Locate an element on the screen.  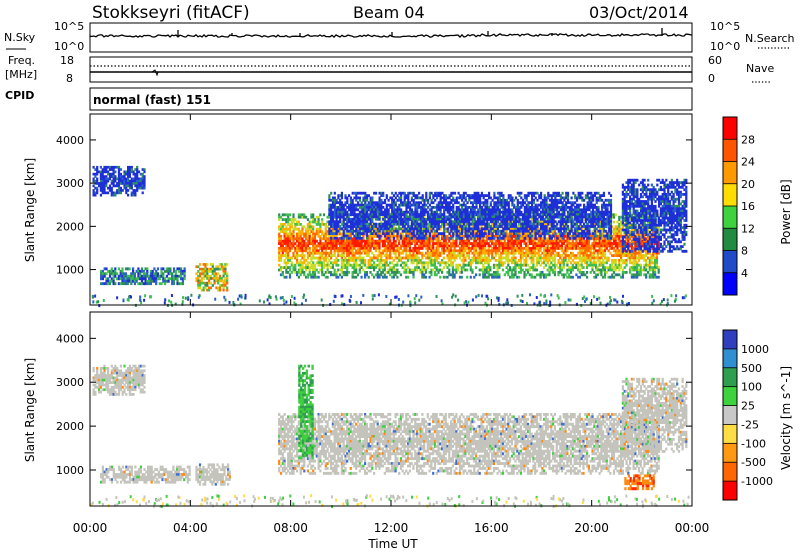
velocity-ytick-label: 4000 is located at coordinates (70, 338).